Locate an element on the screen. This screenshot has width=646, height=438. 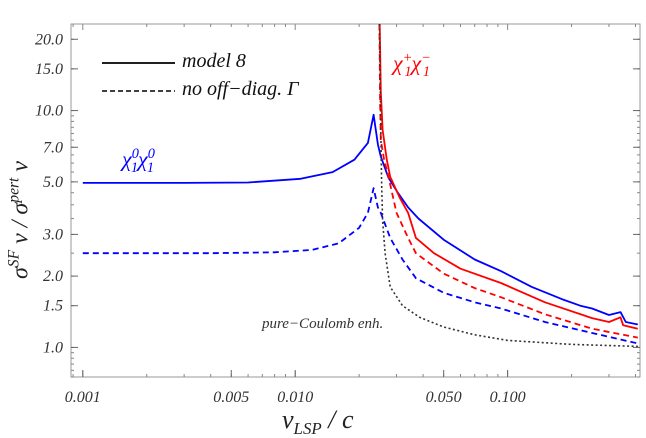
x-tick-label: 0.005 is located at coordinates (231, 397).